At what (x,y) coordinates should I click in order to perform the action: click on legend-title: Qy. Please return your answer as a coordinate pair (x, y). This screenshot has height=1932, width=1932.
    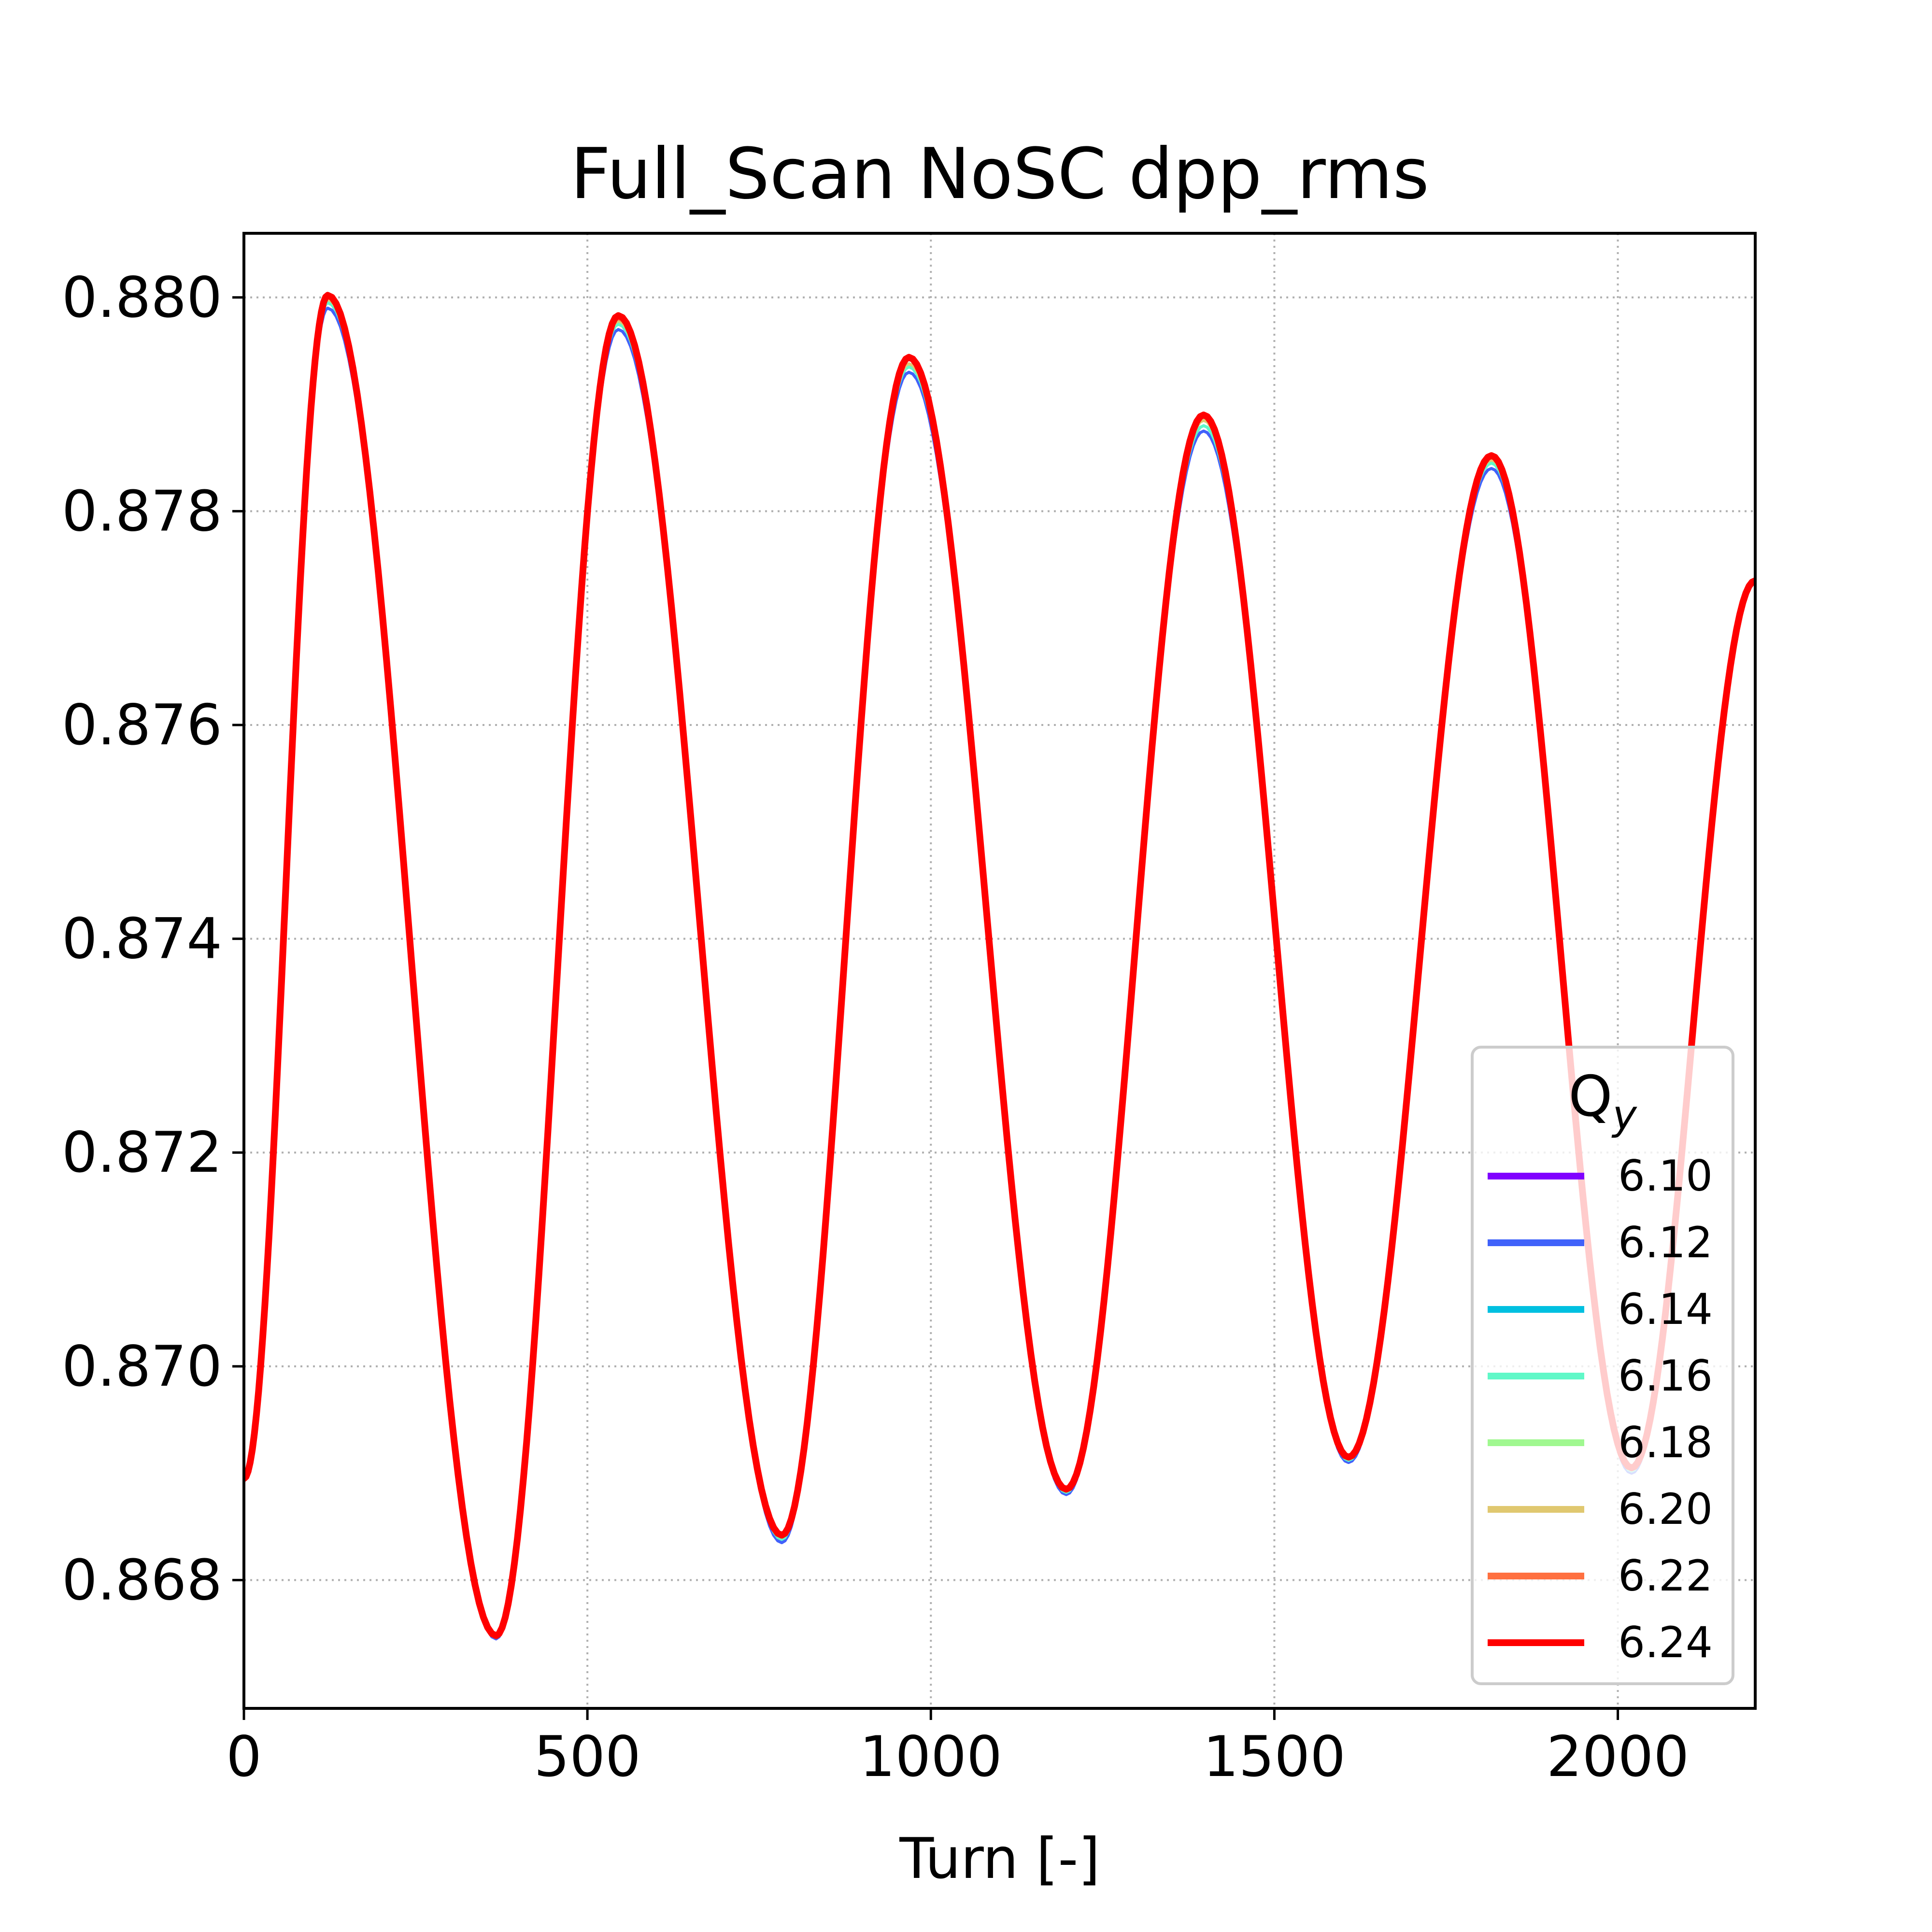
    Looking at the image, I should click on (1602, 1101).